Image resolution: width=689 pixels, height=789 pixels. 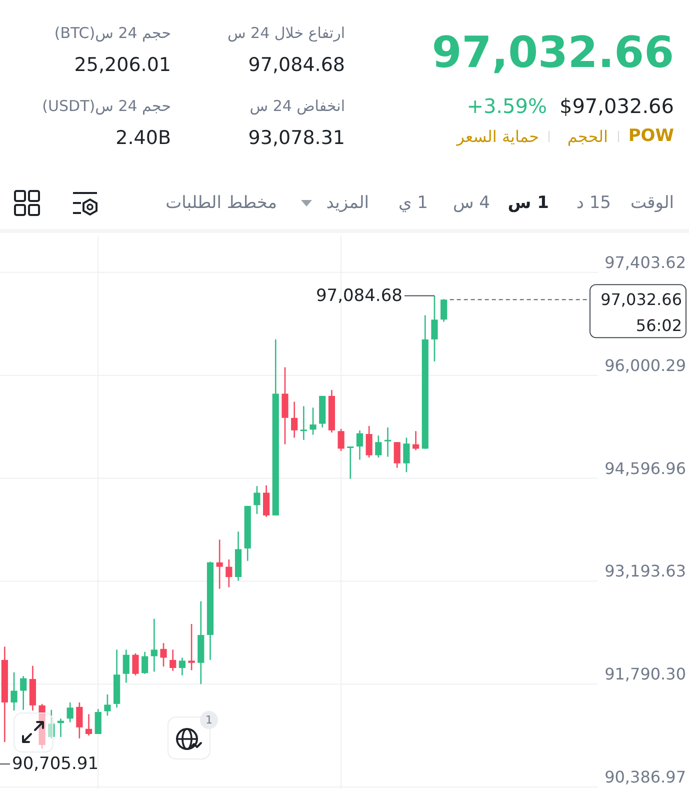 What do you see at coordinates (645, 468) in the screenshot?
I see `y-tick-label: 94,596.96` at bounding box center [645, 468].